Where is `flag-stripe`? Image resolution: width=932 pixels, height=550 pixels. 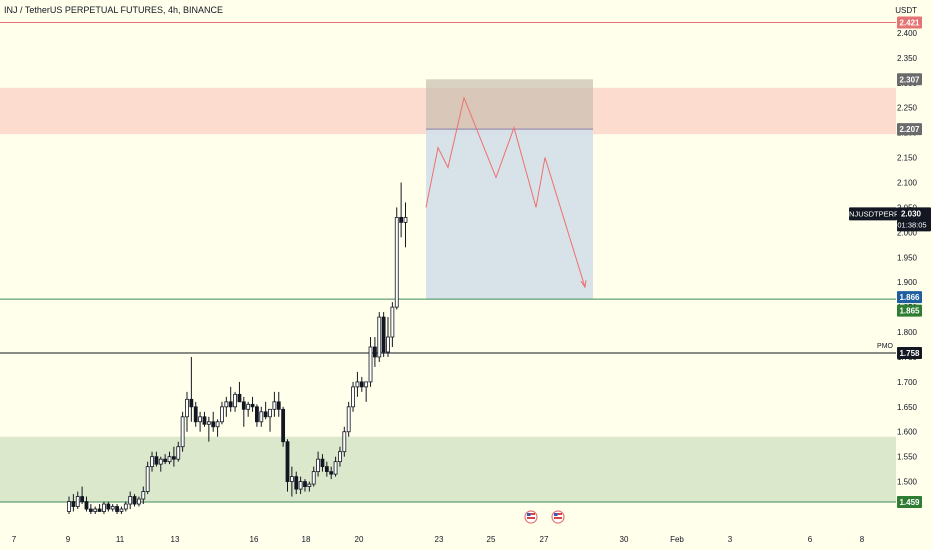 flag-stripe is located at coordinates (531, 514).